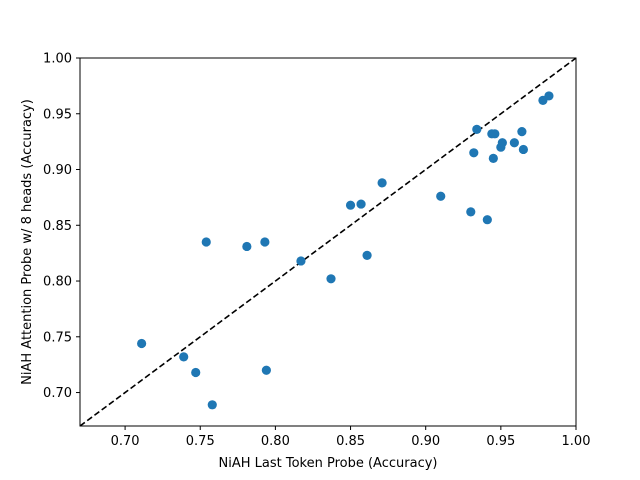  What do you see at coordinates (500, 441) in the screenshot?
I see `x-tick-label-5: 0.95` at bounding box center [500, 441].